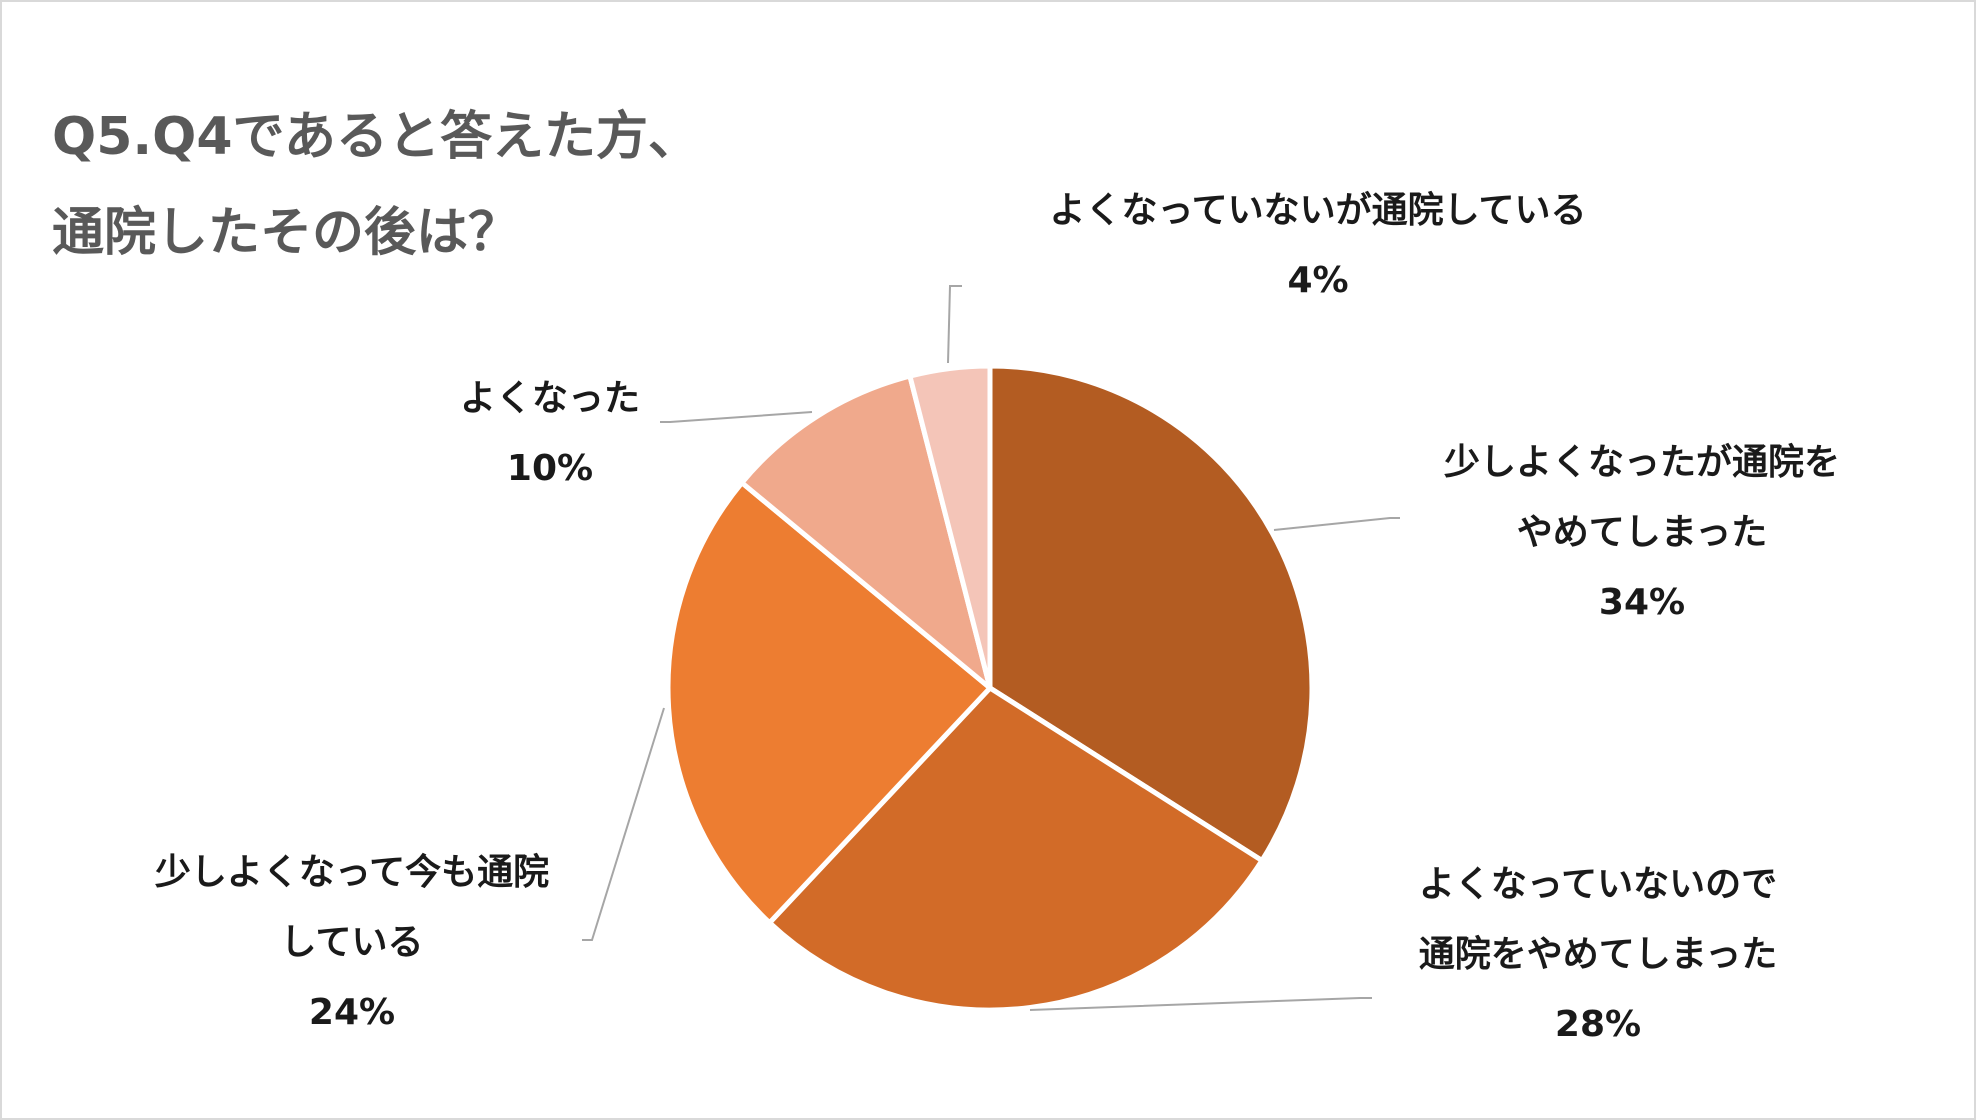 The image size is (1976, 1120). Describe the element at coordinates (1642, 462) in the screenshot. I see `slice-1-label: 少しよくなったが通院を` at that location.